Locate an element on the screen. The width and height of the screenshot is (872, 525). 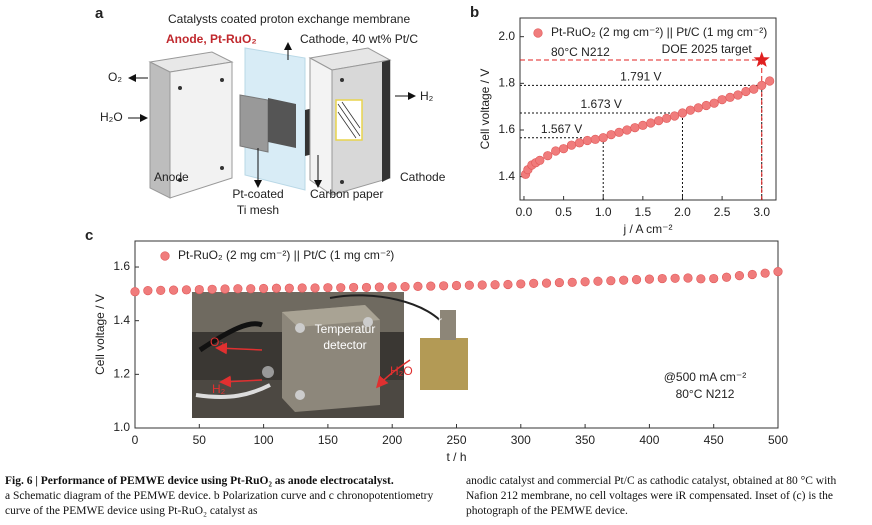
carbon-paper-label: Carbon paper is located at coordinates (346, 194).